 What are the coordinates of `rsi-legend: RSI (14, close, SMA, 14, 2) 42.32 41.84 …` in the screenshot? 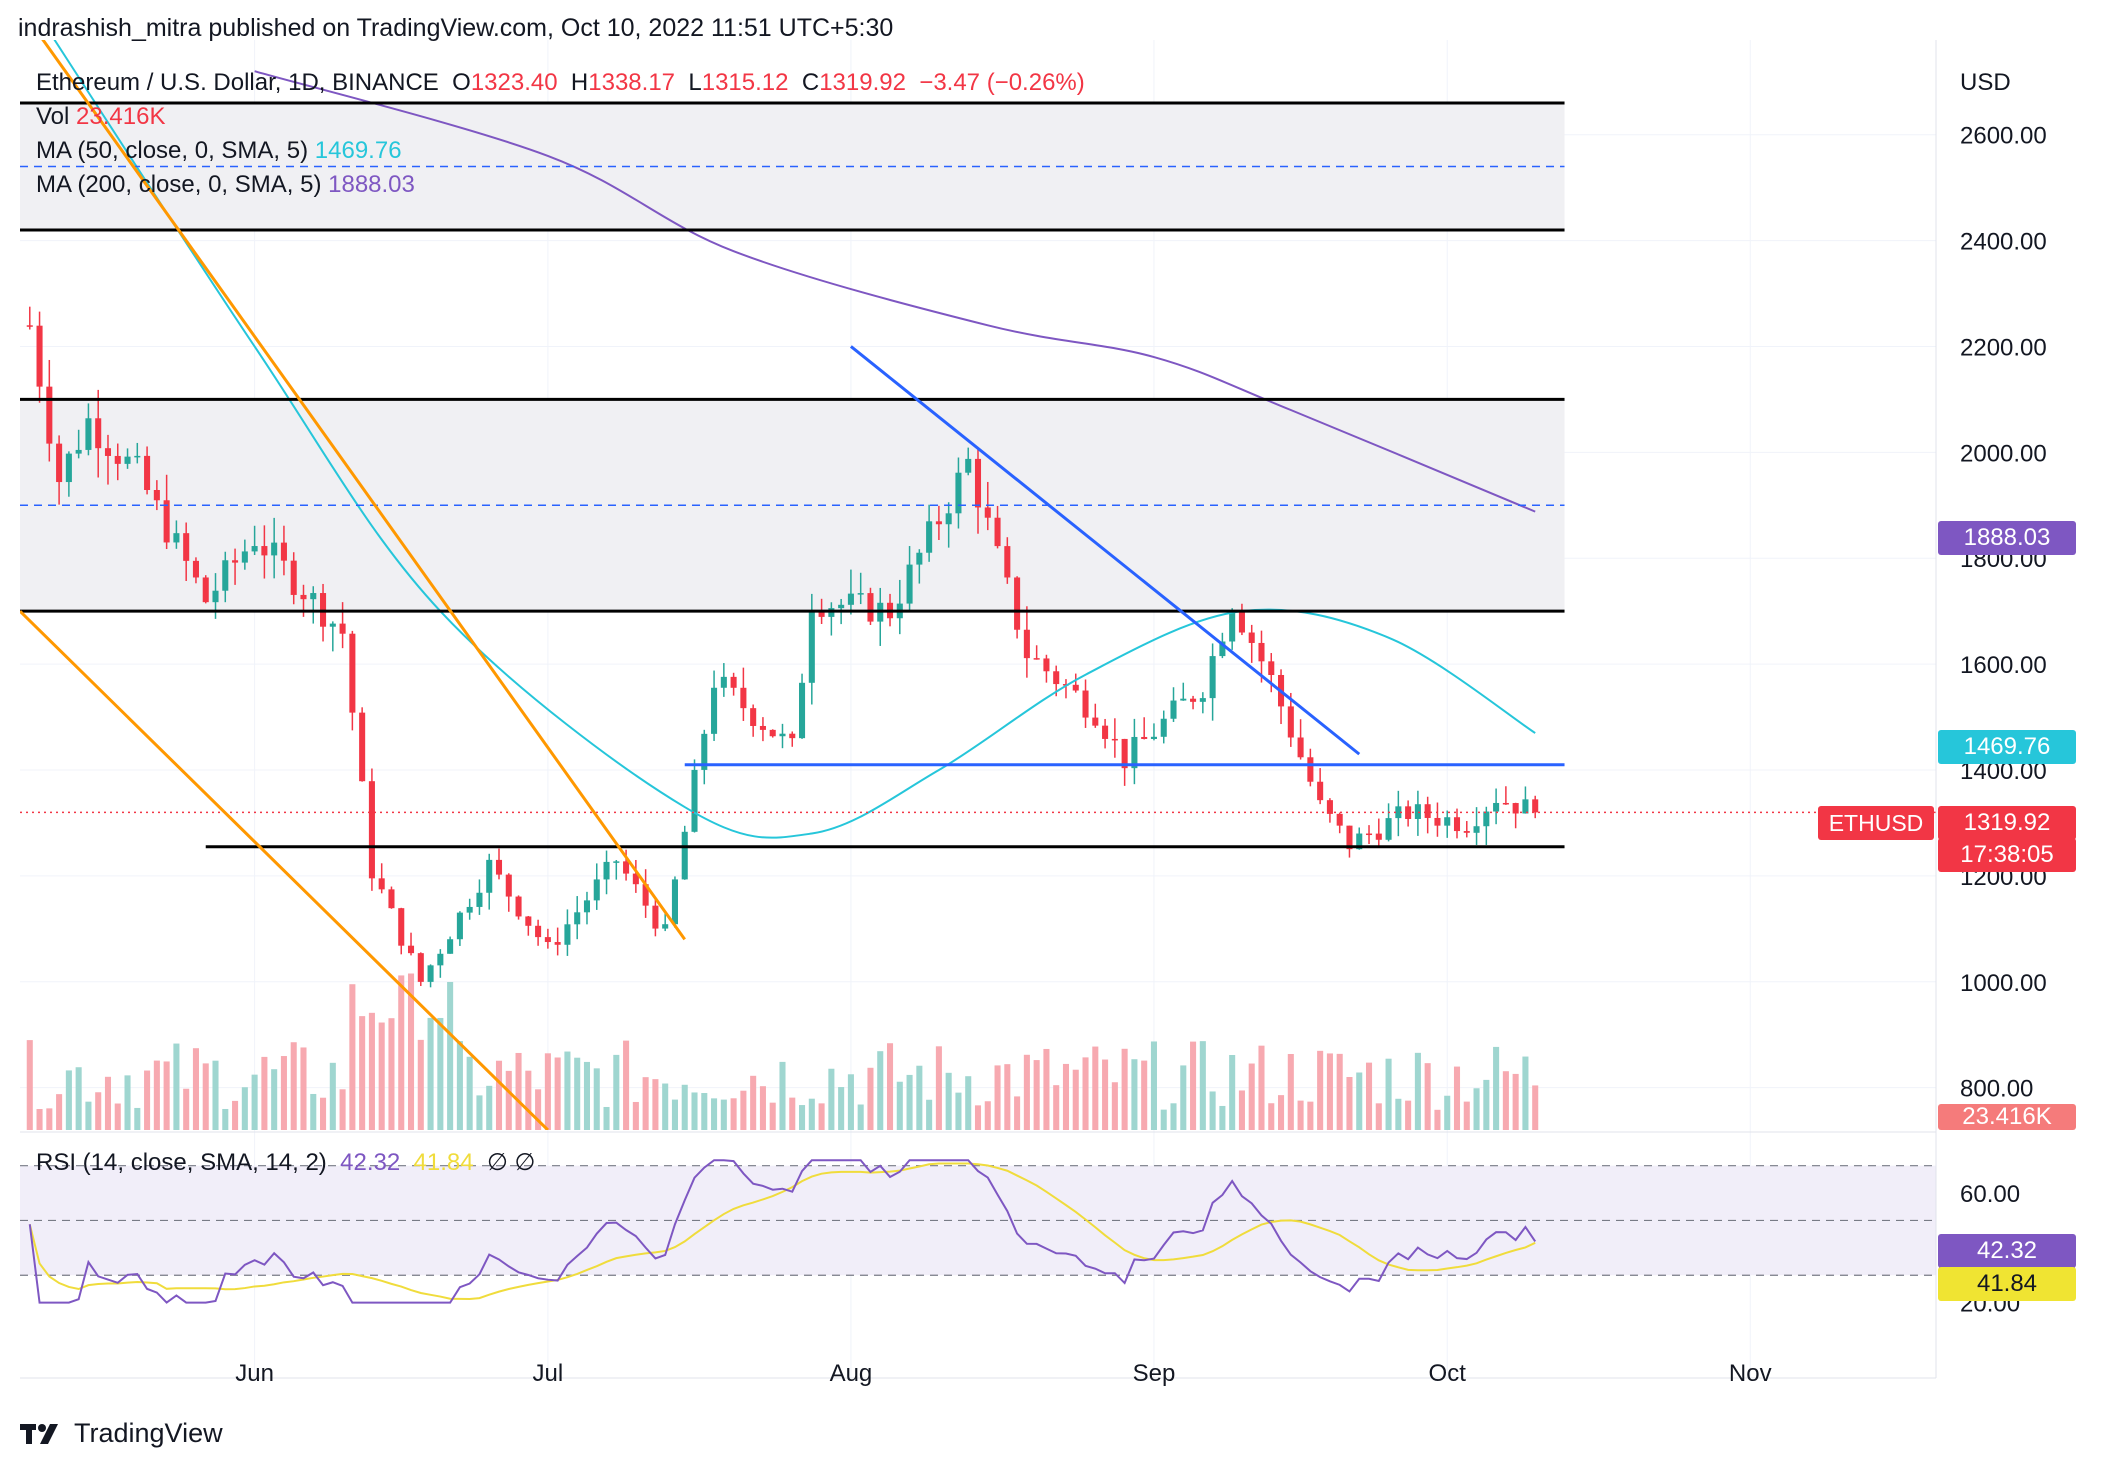 It's located at (286, 1162).